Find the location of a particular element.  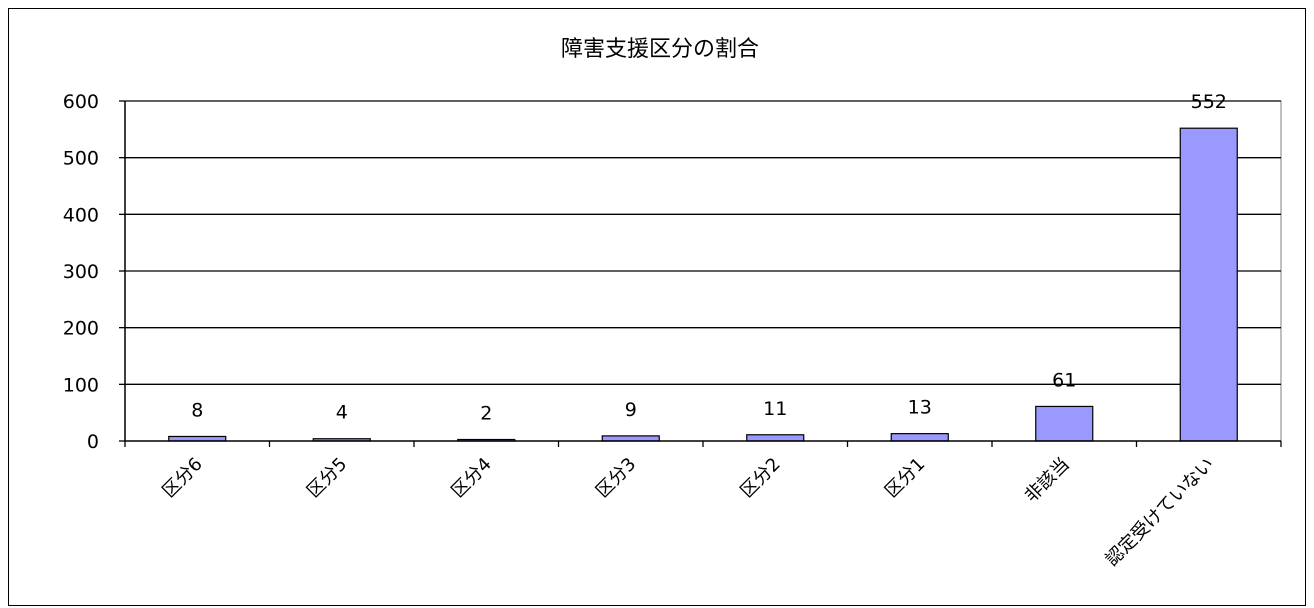

chart-title: 障害支援区分の割合 is located at coordinates (660, 49).